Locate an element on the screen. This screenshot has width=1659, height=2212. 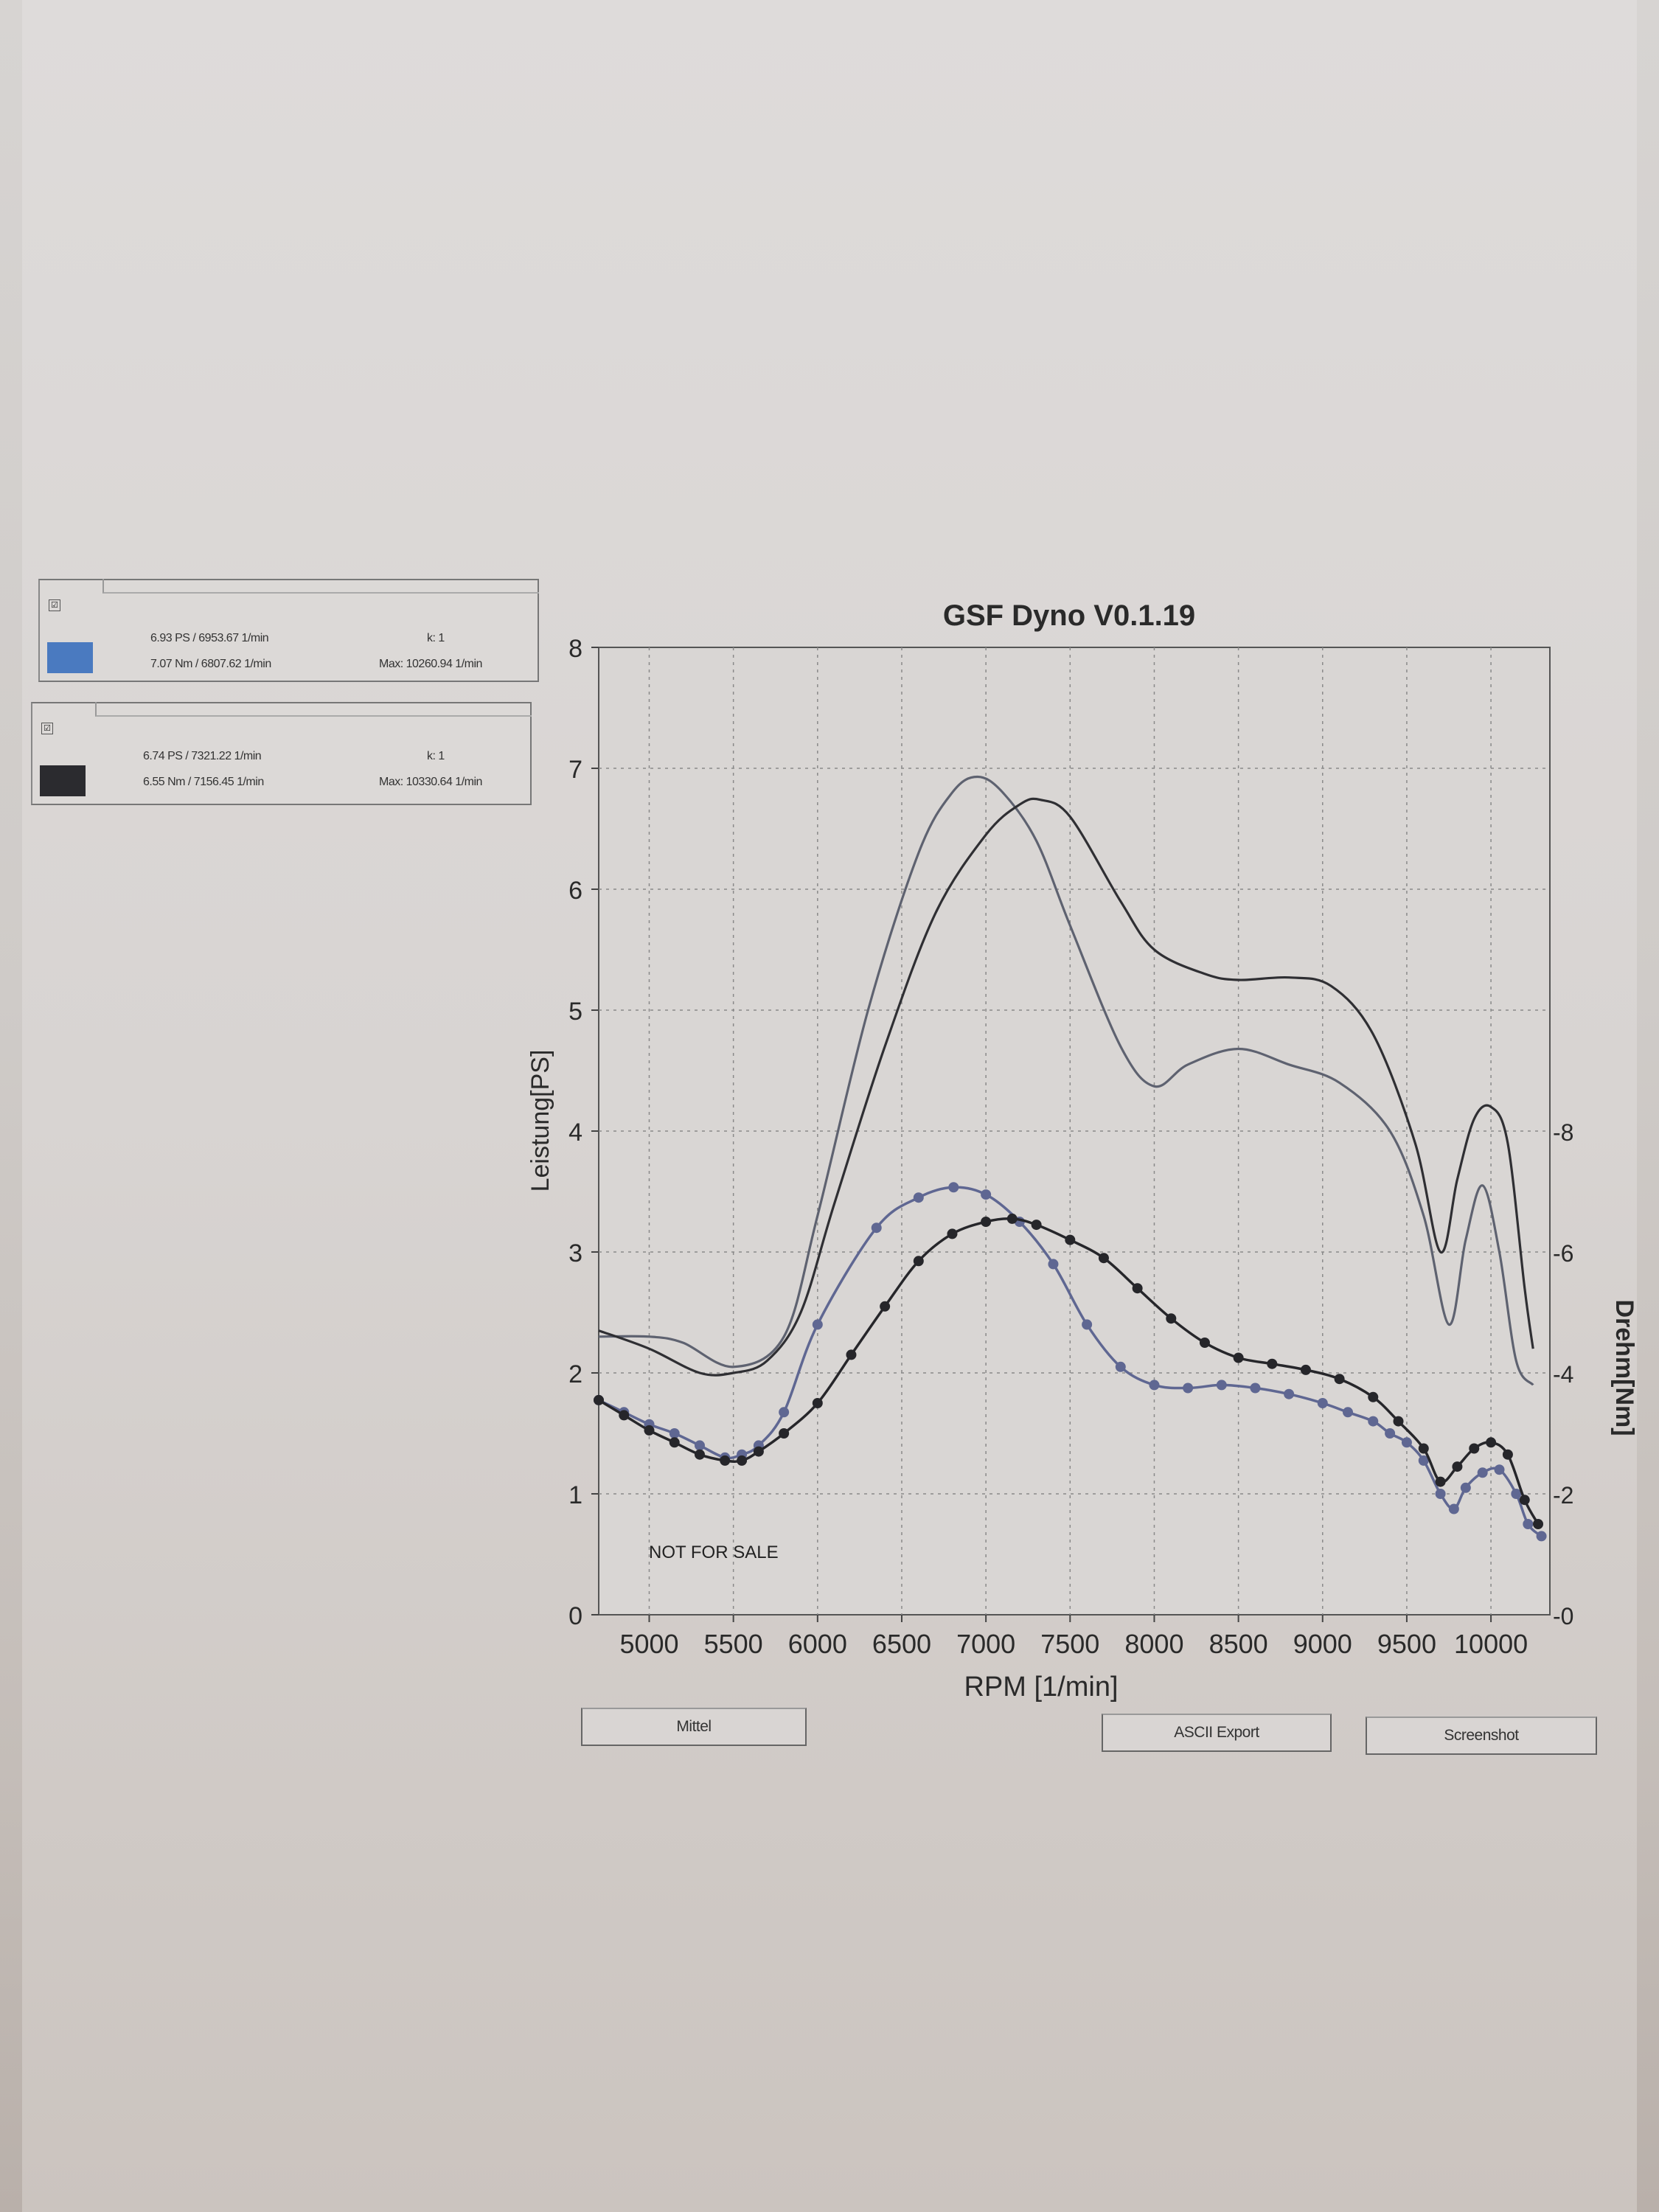
x-tick-label: 6500 is located at coordinates (901, 1644).